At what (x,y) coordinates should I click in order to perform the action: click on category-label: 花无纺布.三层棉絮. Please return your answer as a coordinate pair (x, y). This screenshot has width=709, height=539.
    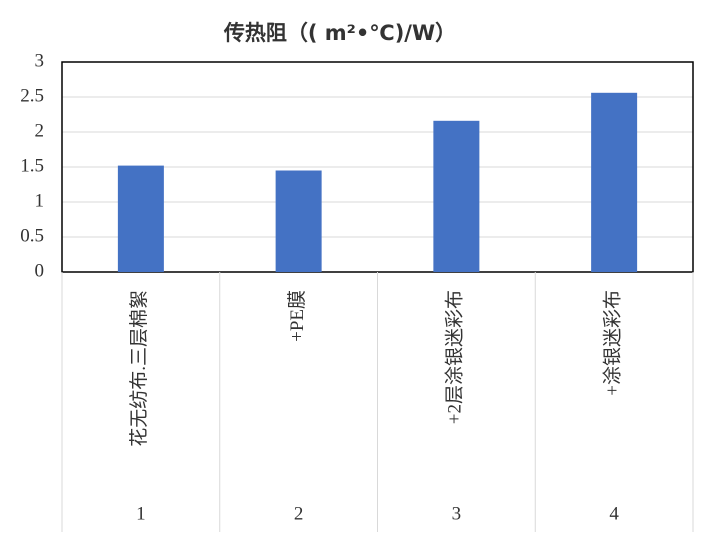
    Looking at the image, I should click on (139, 368).